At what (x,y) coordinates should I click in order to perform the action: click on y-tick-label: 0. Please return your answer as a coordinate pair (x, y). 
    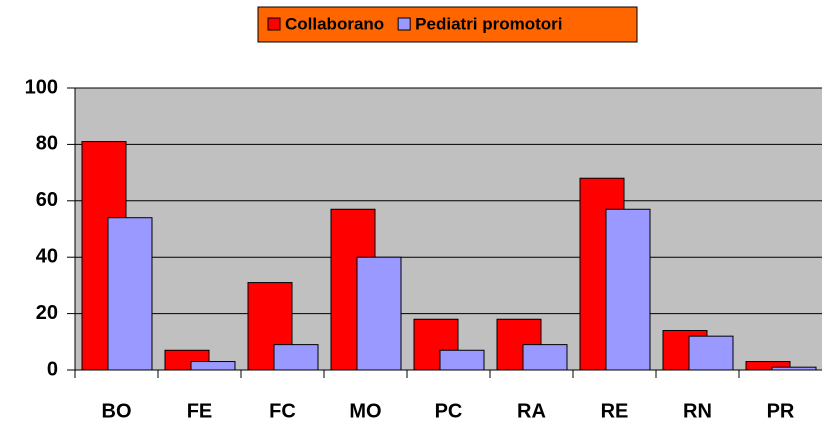
    Looking at the image, I should click on (52, 369).